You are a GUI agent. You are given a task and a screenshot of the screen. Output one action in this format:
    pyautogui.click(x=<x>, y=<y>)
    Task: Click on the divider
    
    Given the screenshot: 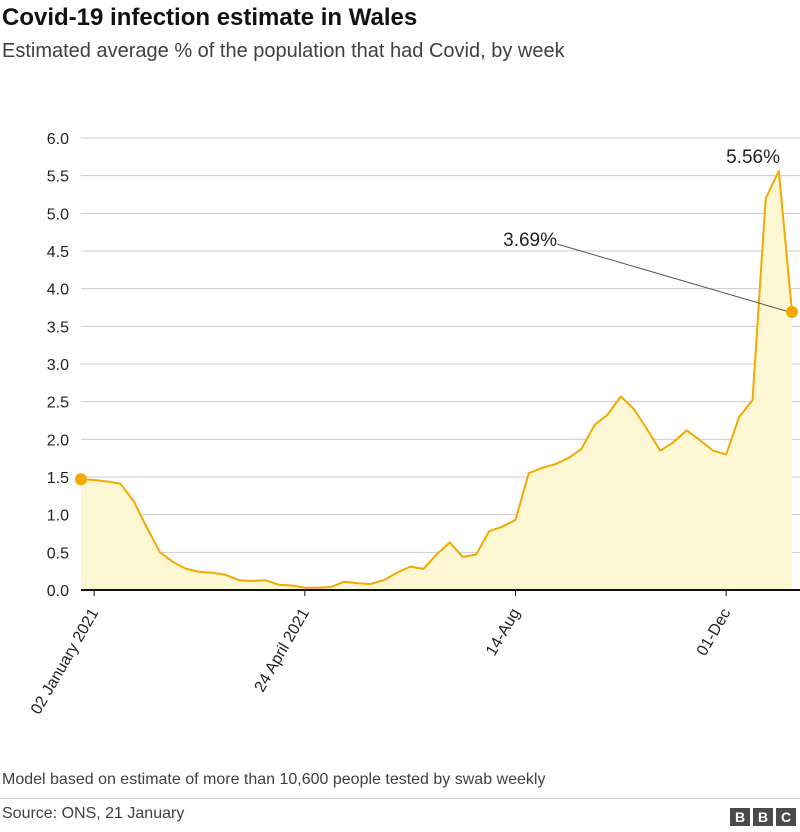 What is the action you would take?
    pyautogui.click(x=400, y=798)
    